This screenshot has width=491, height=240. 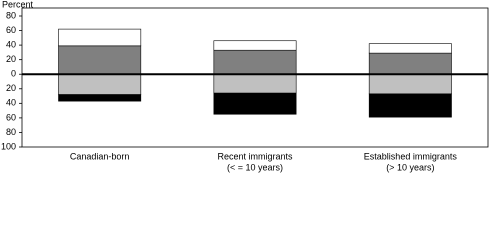 What do you see at coordinates (100, 156) in the screenshot?
I see `x-tick-label: Canadian-born` at bounding box center [100, 156].